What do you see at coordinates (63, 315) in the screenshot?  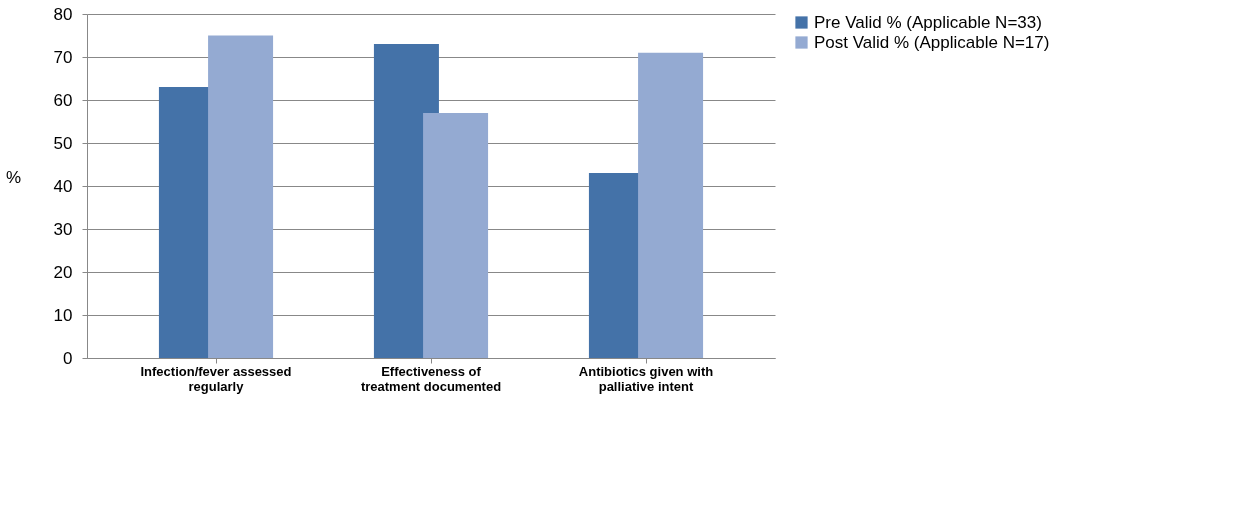 I see `y-tick-label: 10` at bounding box center [63, 315].